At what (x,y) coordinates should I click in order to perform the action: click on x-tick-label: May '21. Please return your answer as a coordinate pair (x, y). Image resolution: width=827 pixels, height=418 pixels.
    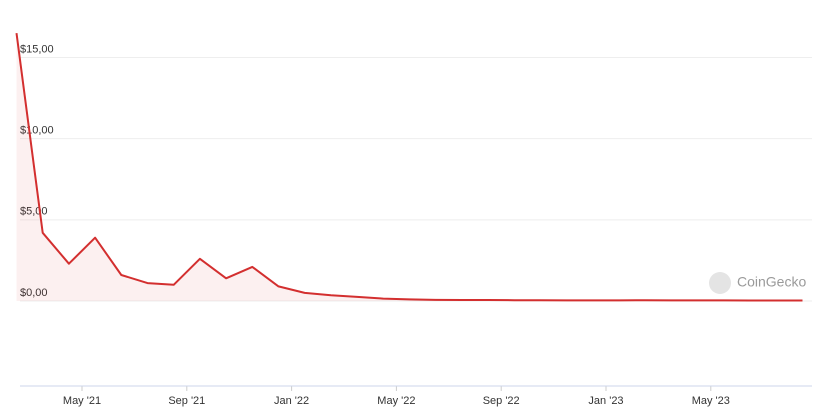
    Looking at the image, I should click on (82, 401).